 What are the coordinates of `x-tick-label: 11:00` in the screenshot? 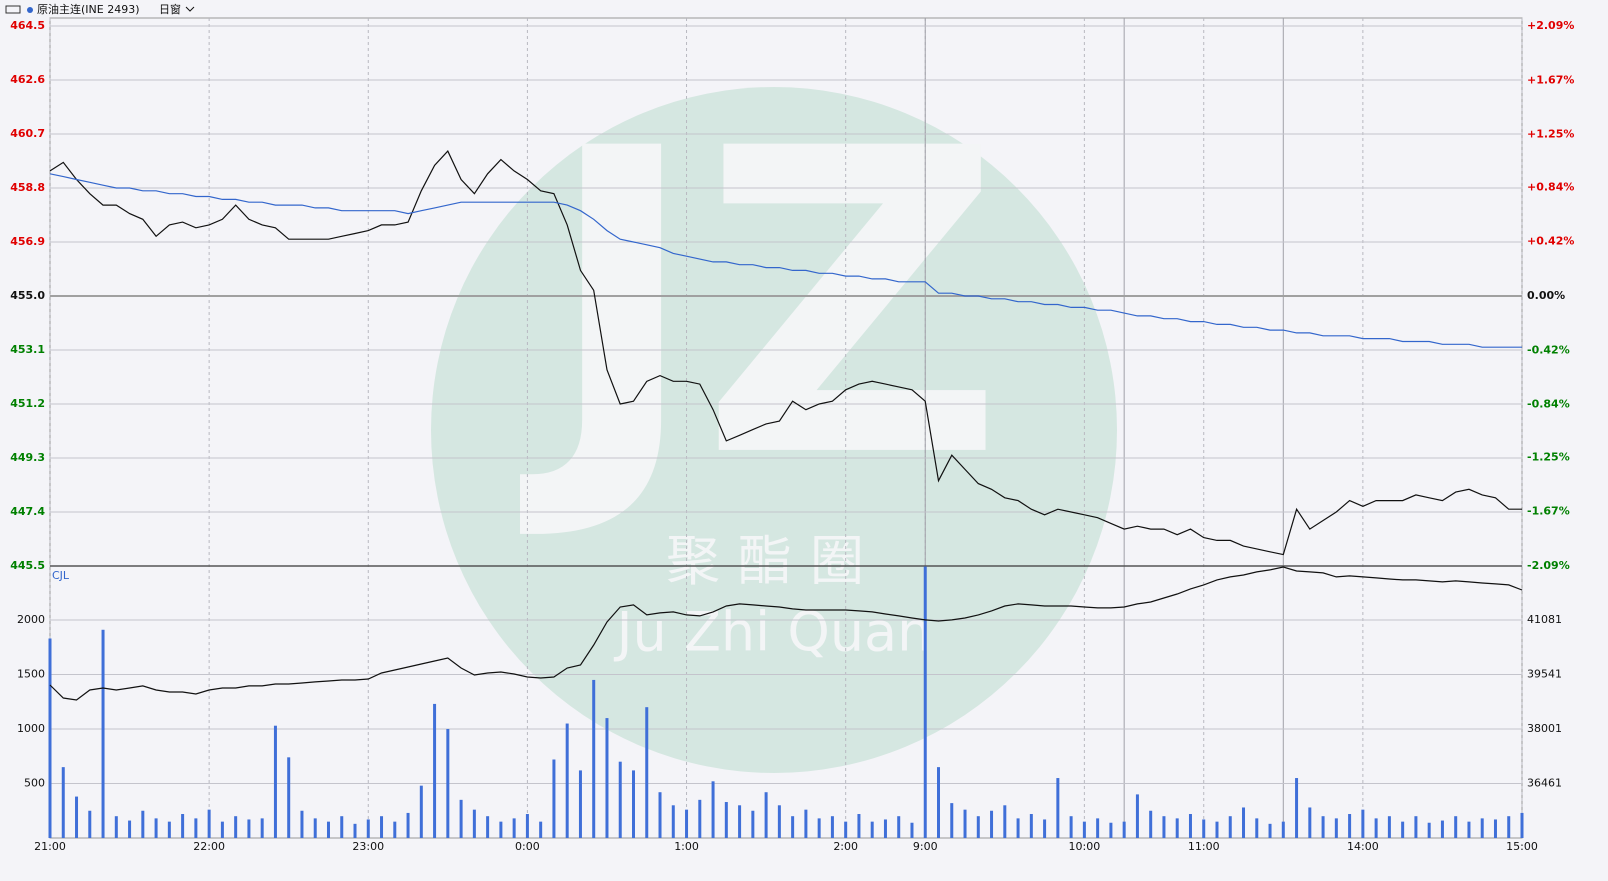 It's located at (1204, 846).